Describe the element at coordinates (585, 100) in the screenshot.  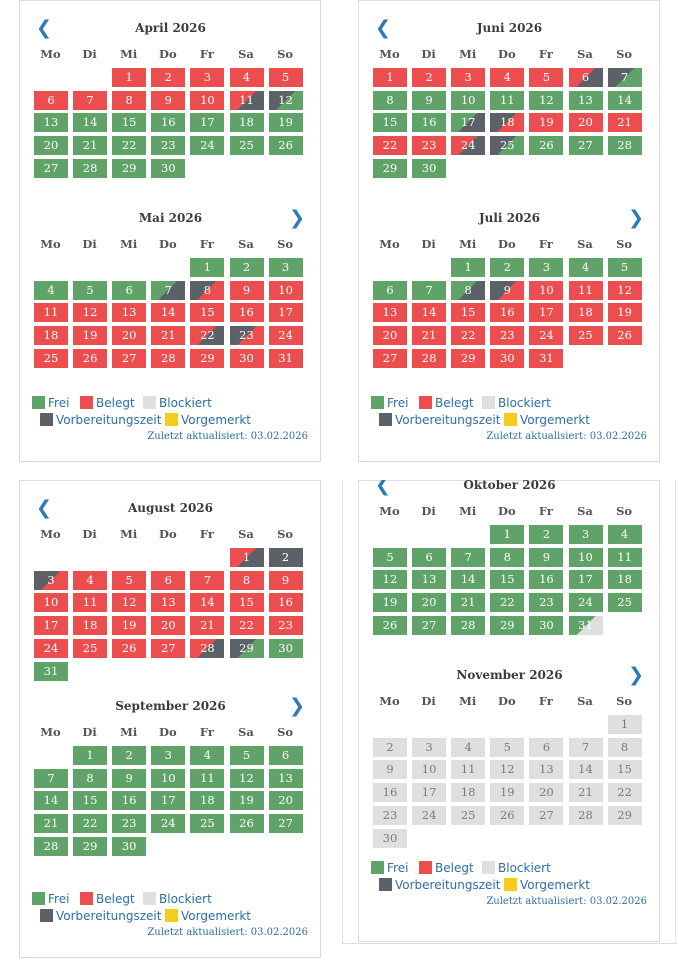
I see `day-cell: 13` at that location.